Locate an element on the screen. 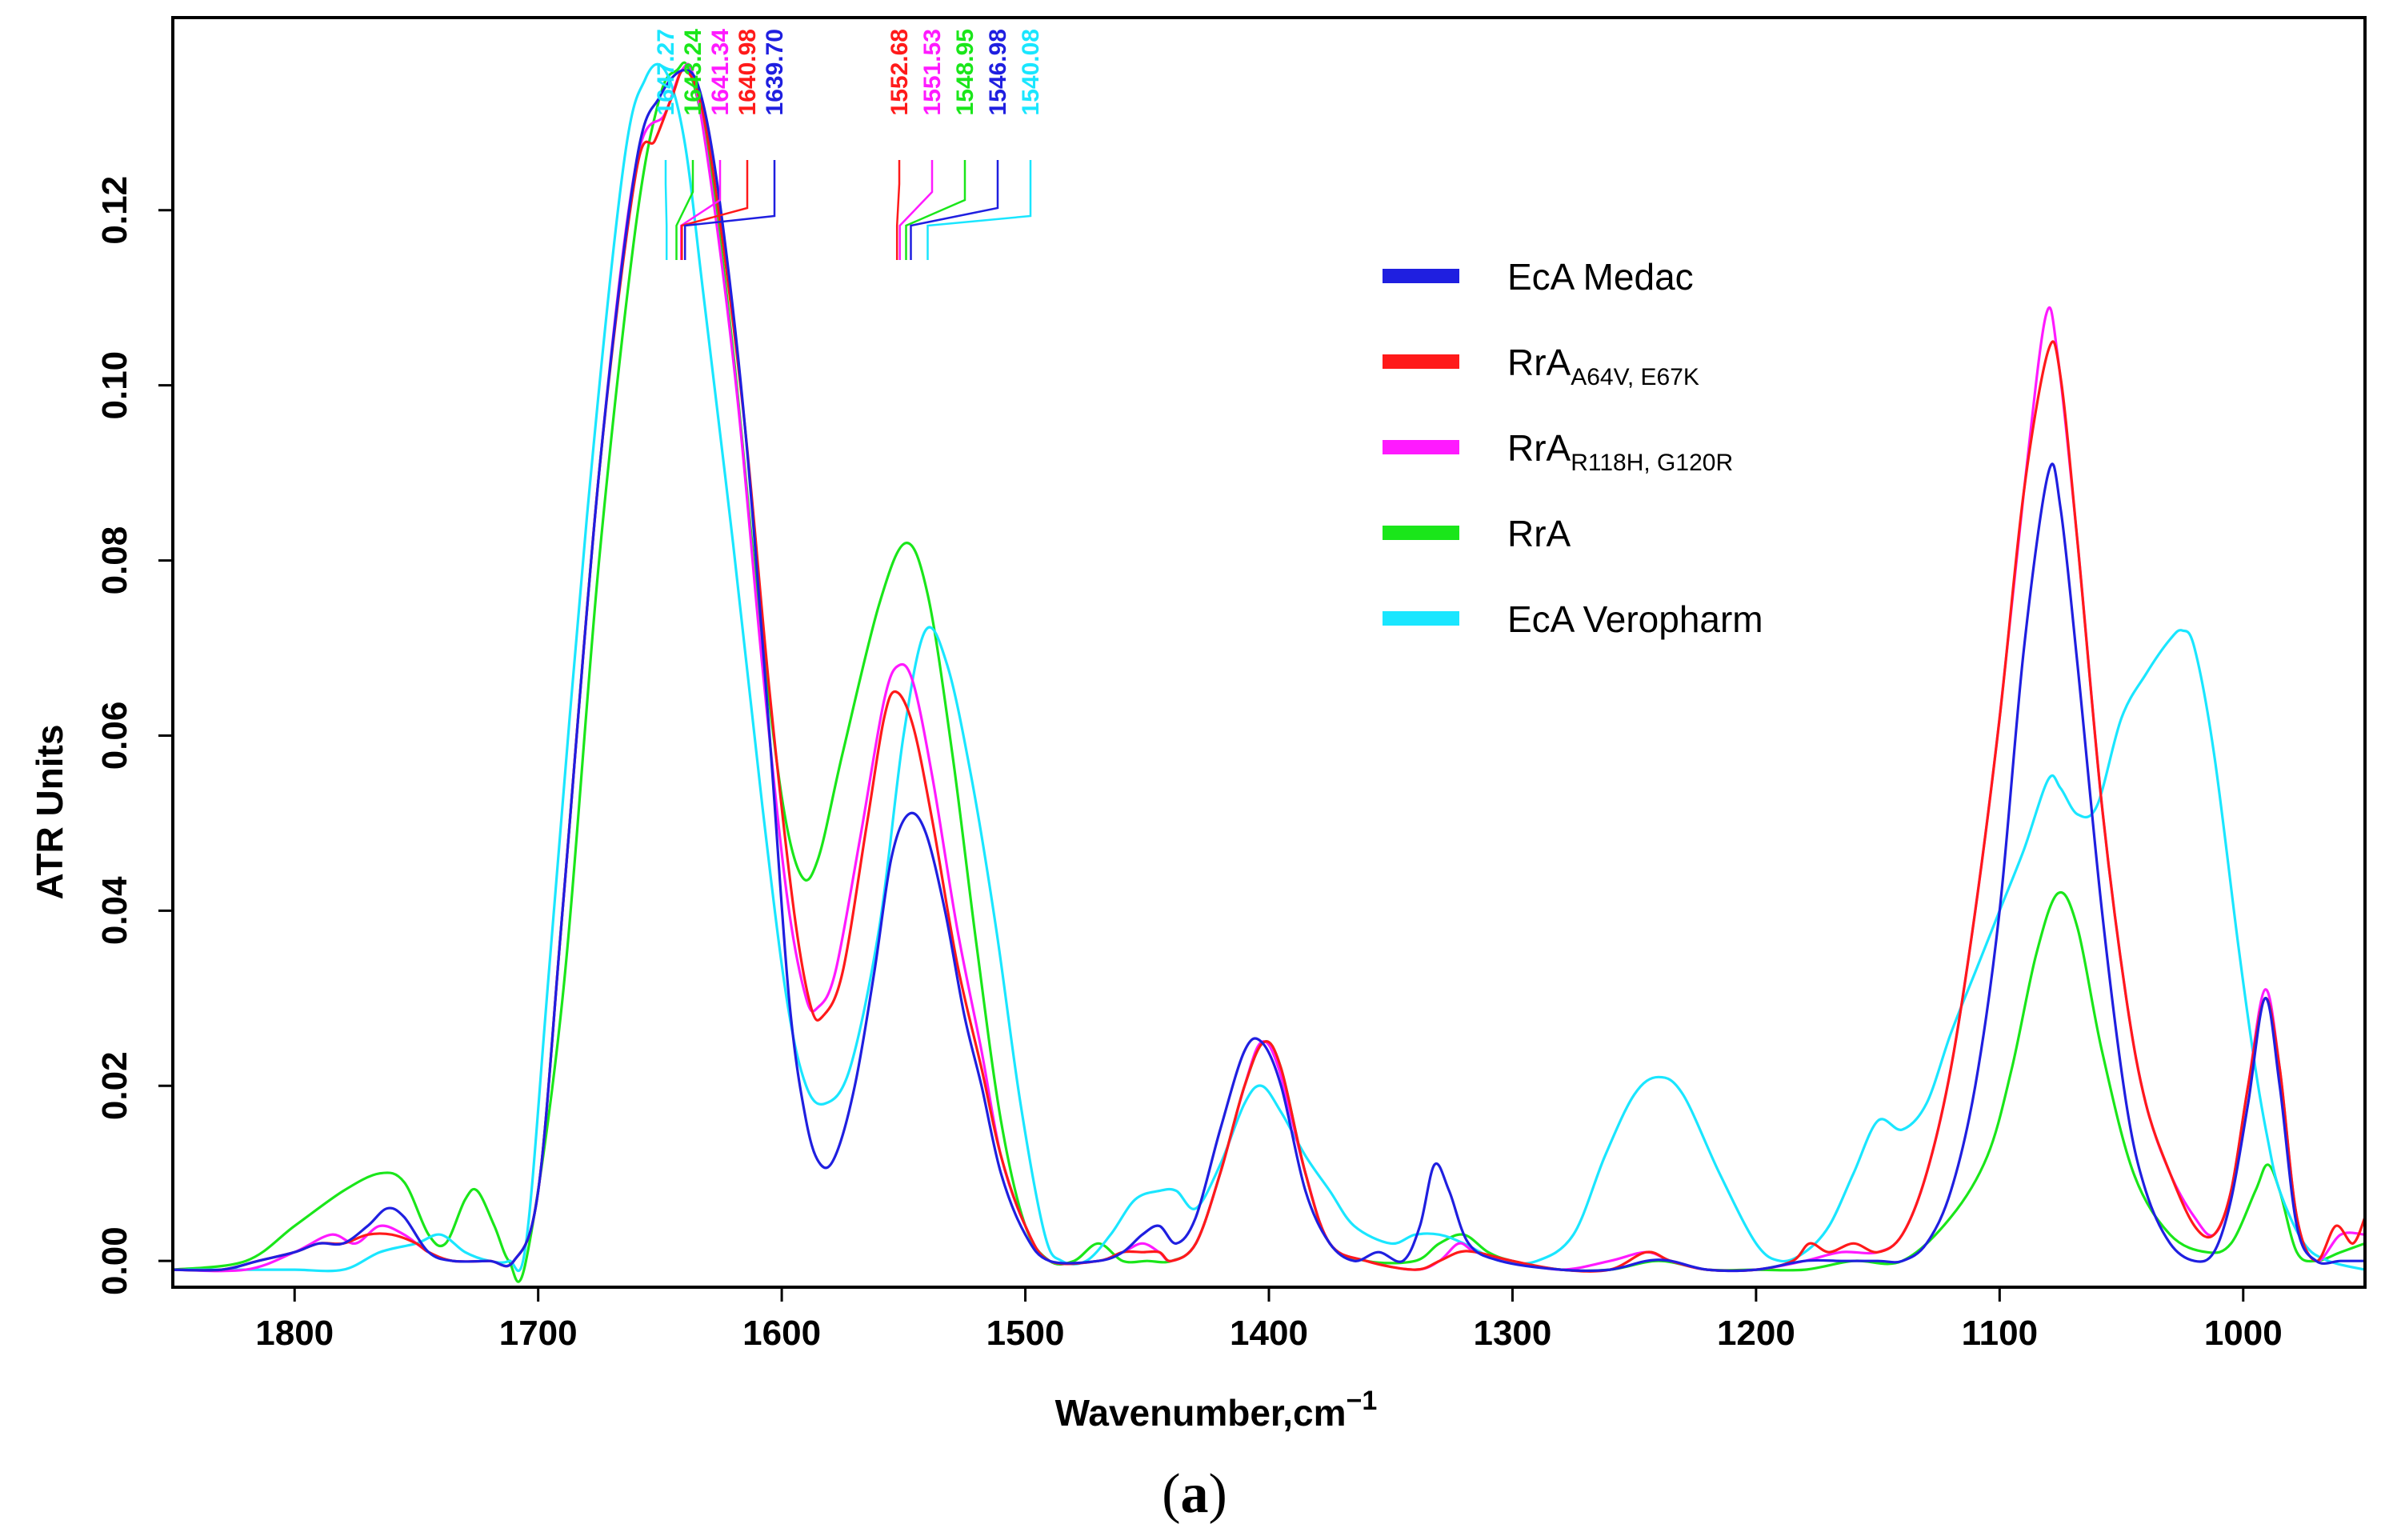 This screenshot has width=2389, height=1540. x-tick-label-1100: 1100 is located at coordinates (2000, 1333).